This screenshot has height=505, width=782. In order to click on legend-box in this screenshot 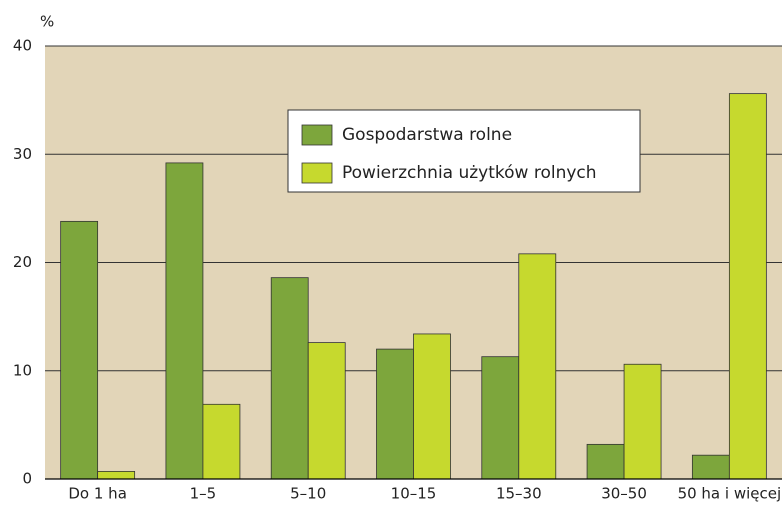, I will do `click(464, 151)`.